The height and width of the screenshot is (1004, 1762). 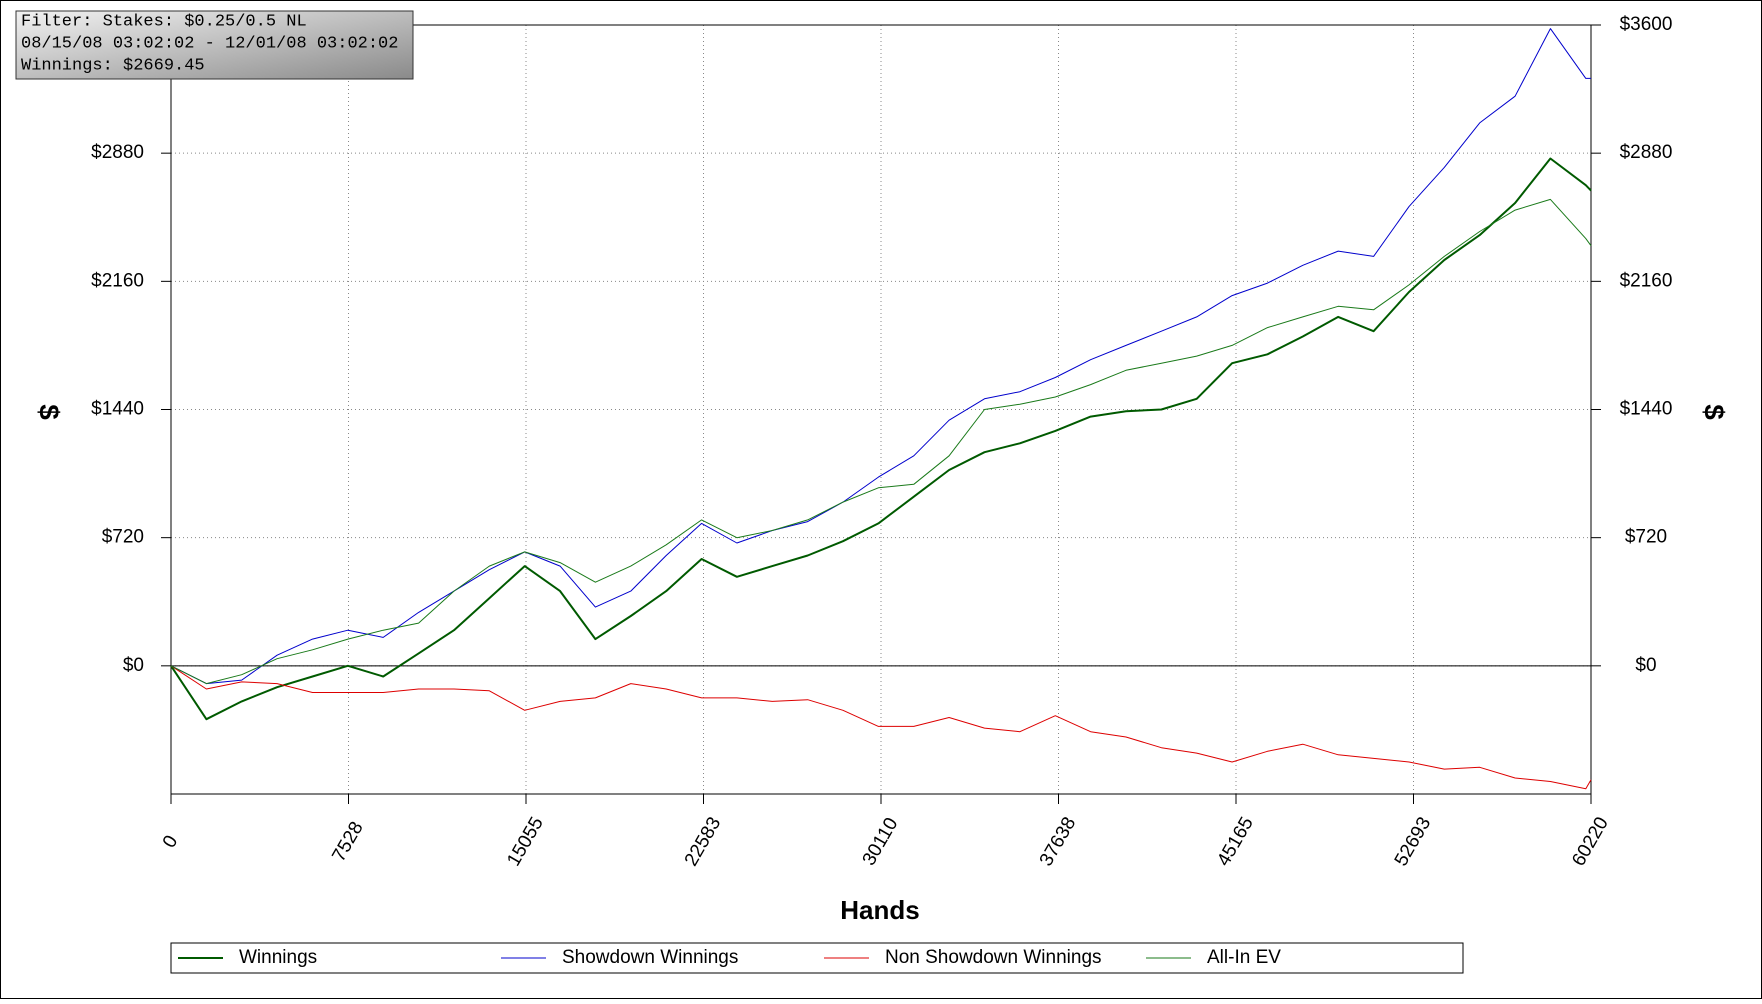 I want to click on legend-label: Winnings, so click(x=278, y=957).